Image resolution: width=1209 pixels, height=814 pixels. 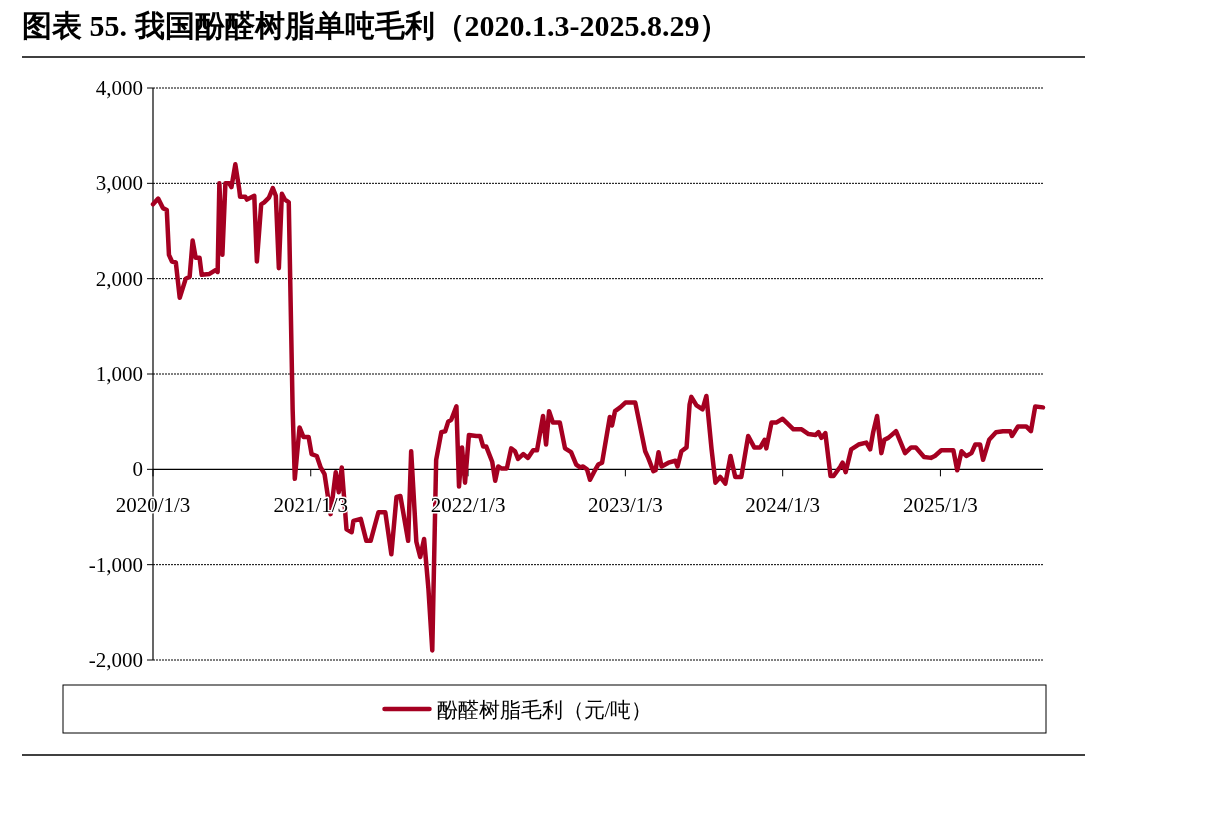 What do you see at coordinates (625, 505) in the screenshot?
I see `x-tick-label: 2023/1/3` at bounding box center [625, 505].